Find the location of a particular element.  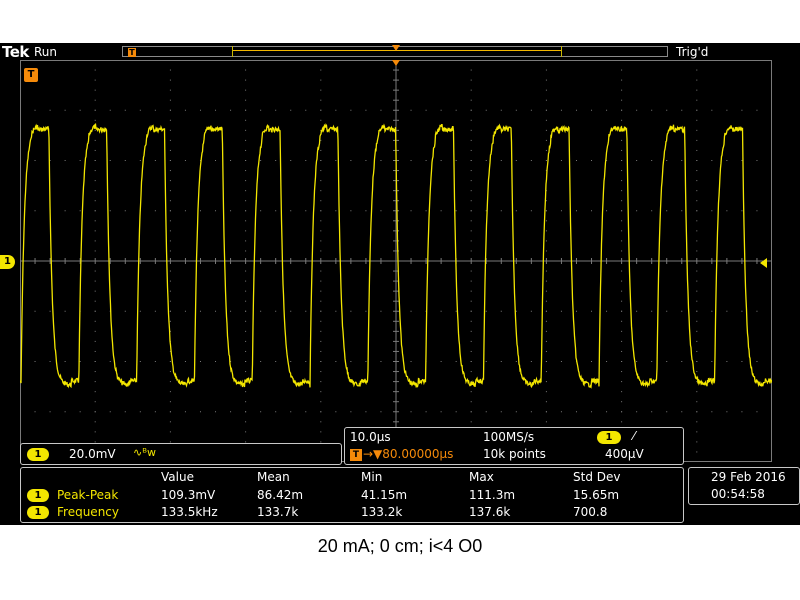

horizontal-position-marker-icon is located at coordinates (396, 63).